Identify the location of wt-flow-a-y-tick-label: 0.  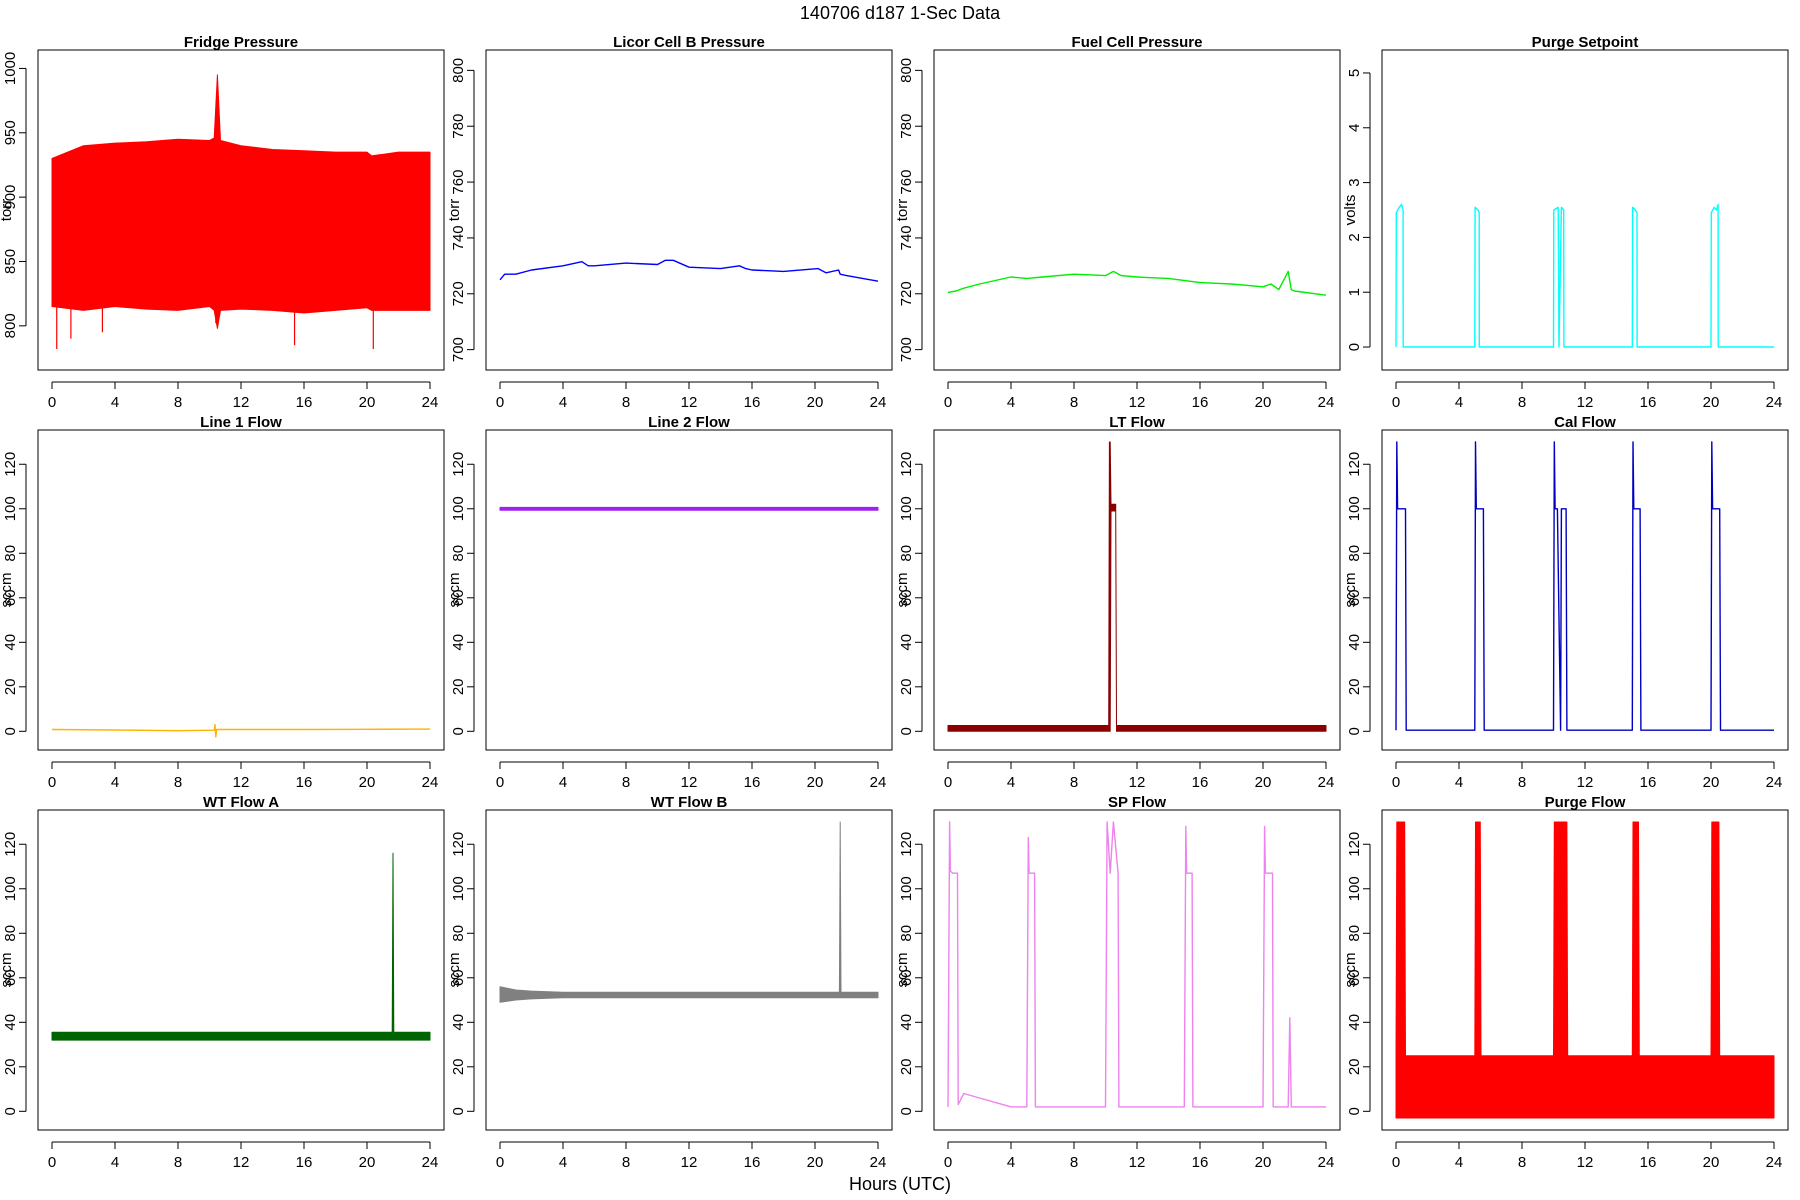
(10, 1111).